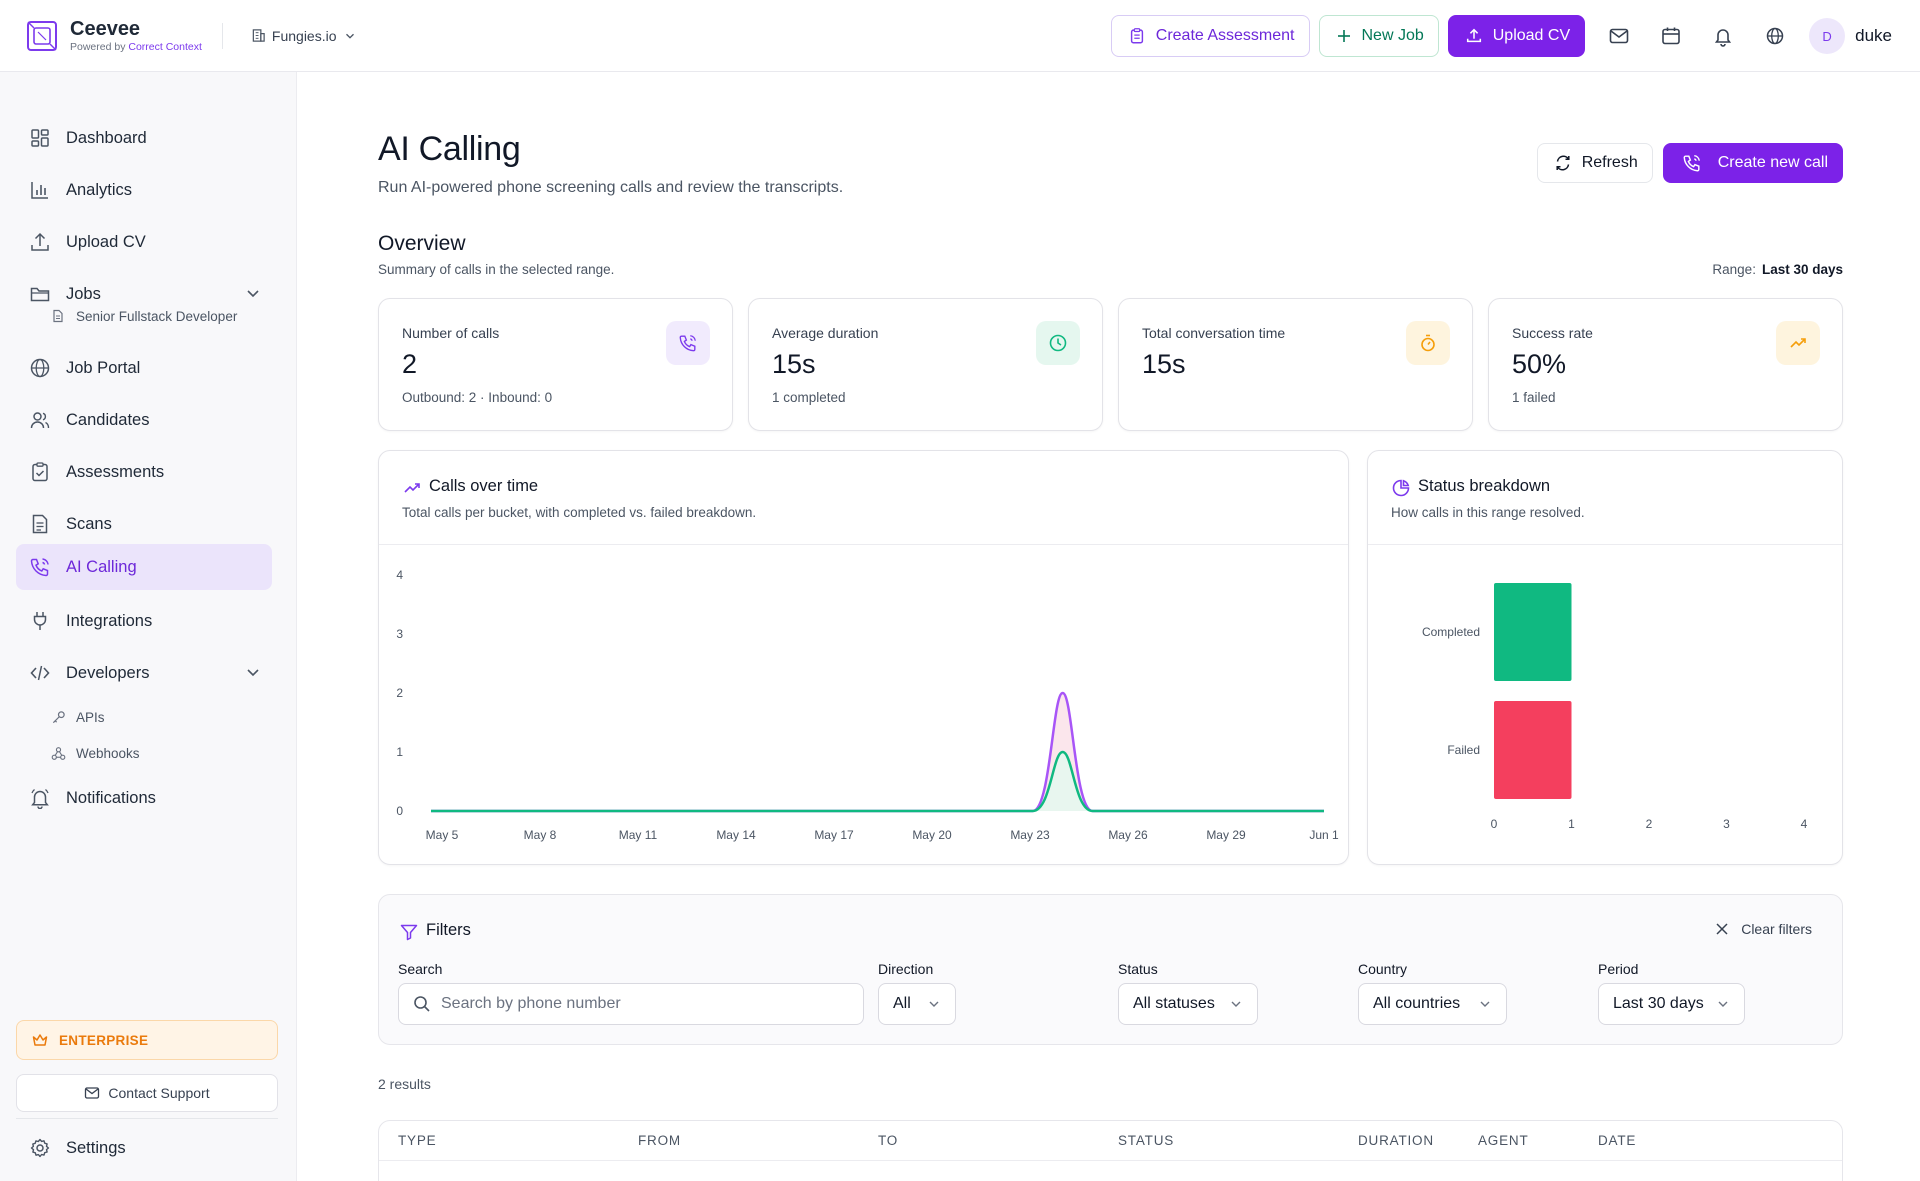 The image size is (1920, 1181). Describe the element at coordinates (1378, 36) in the screenshot. I see `new-job-button: New Job` at that location.